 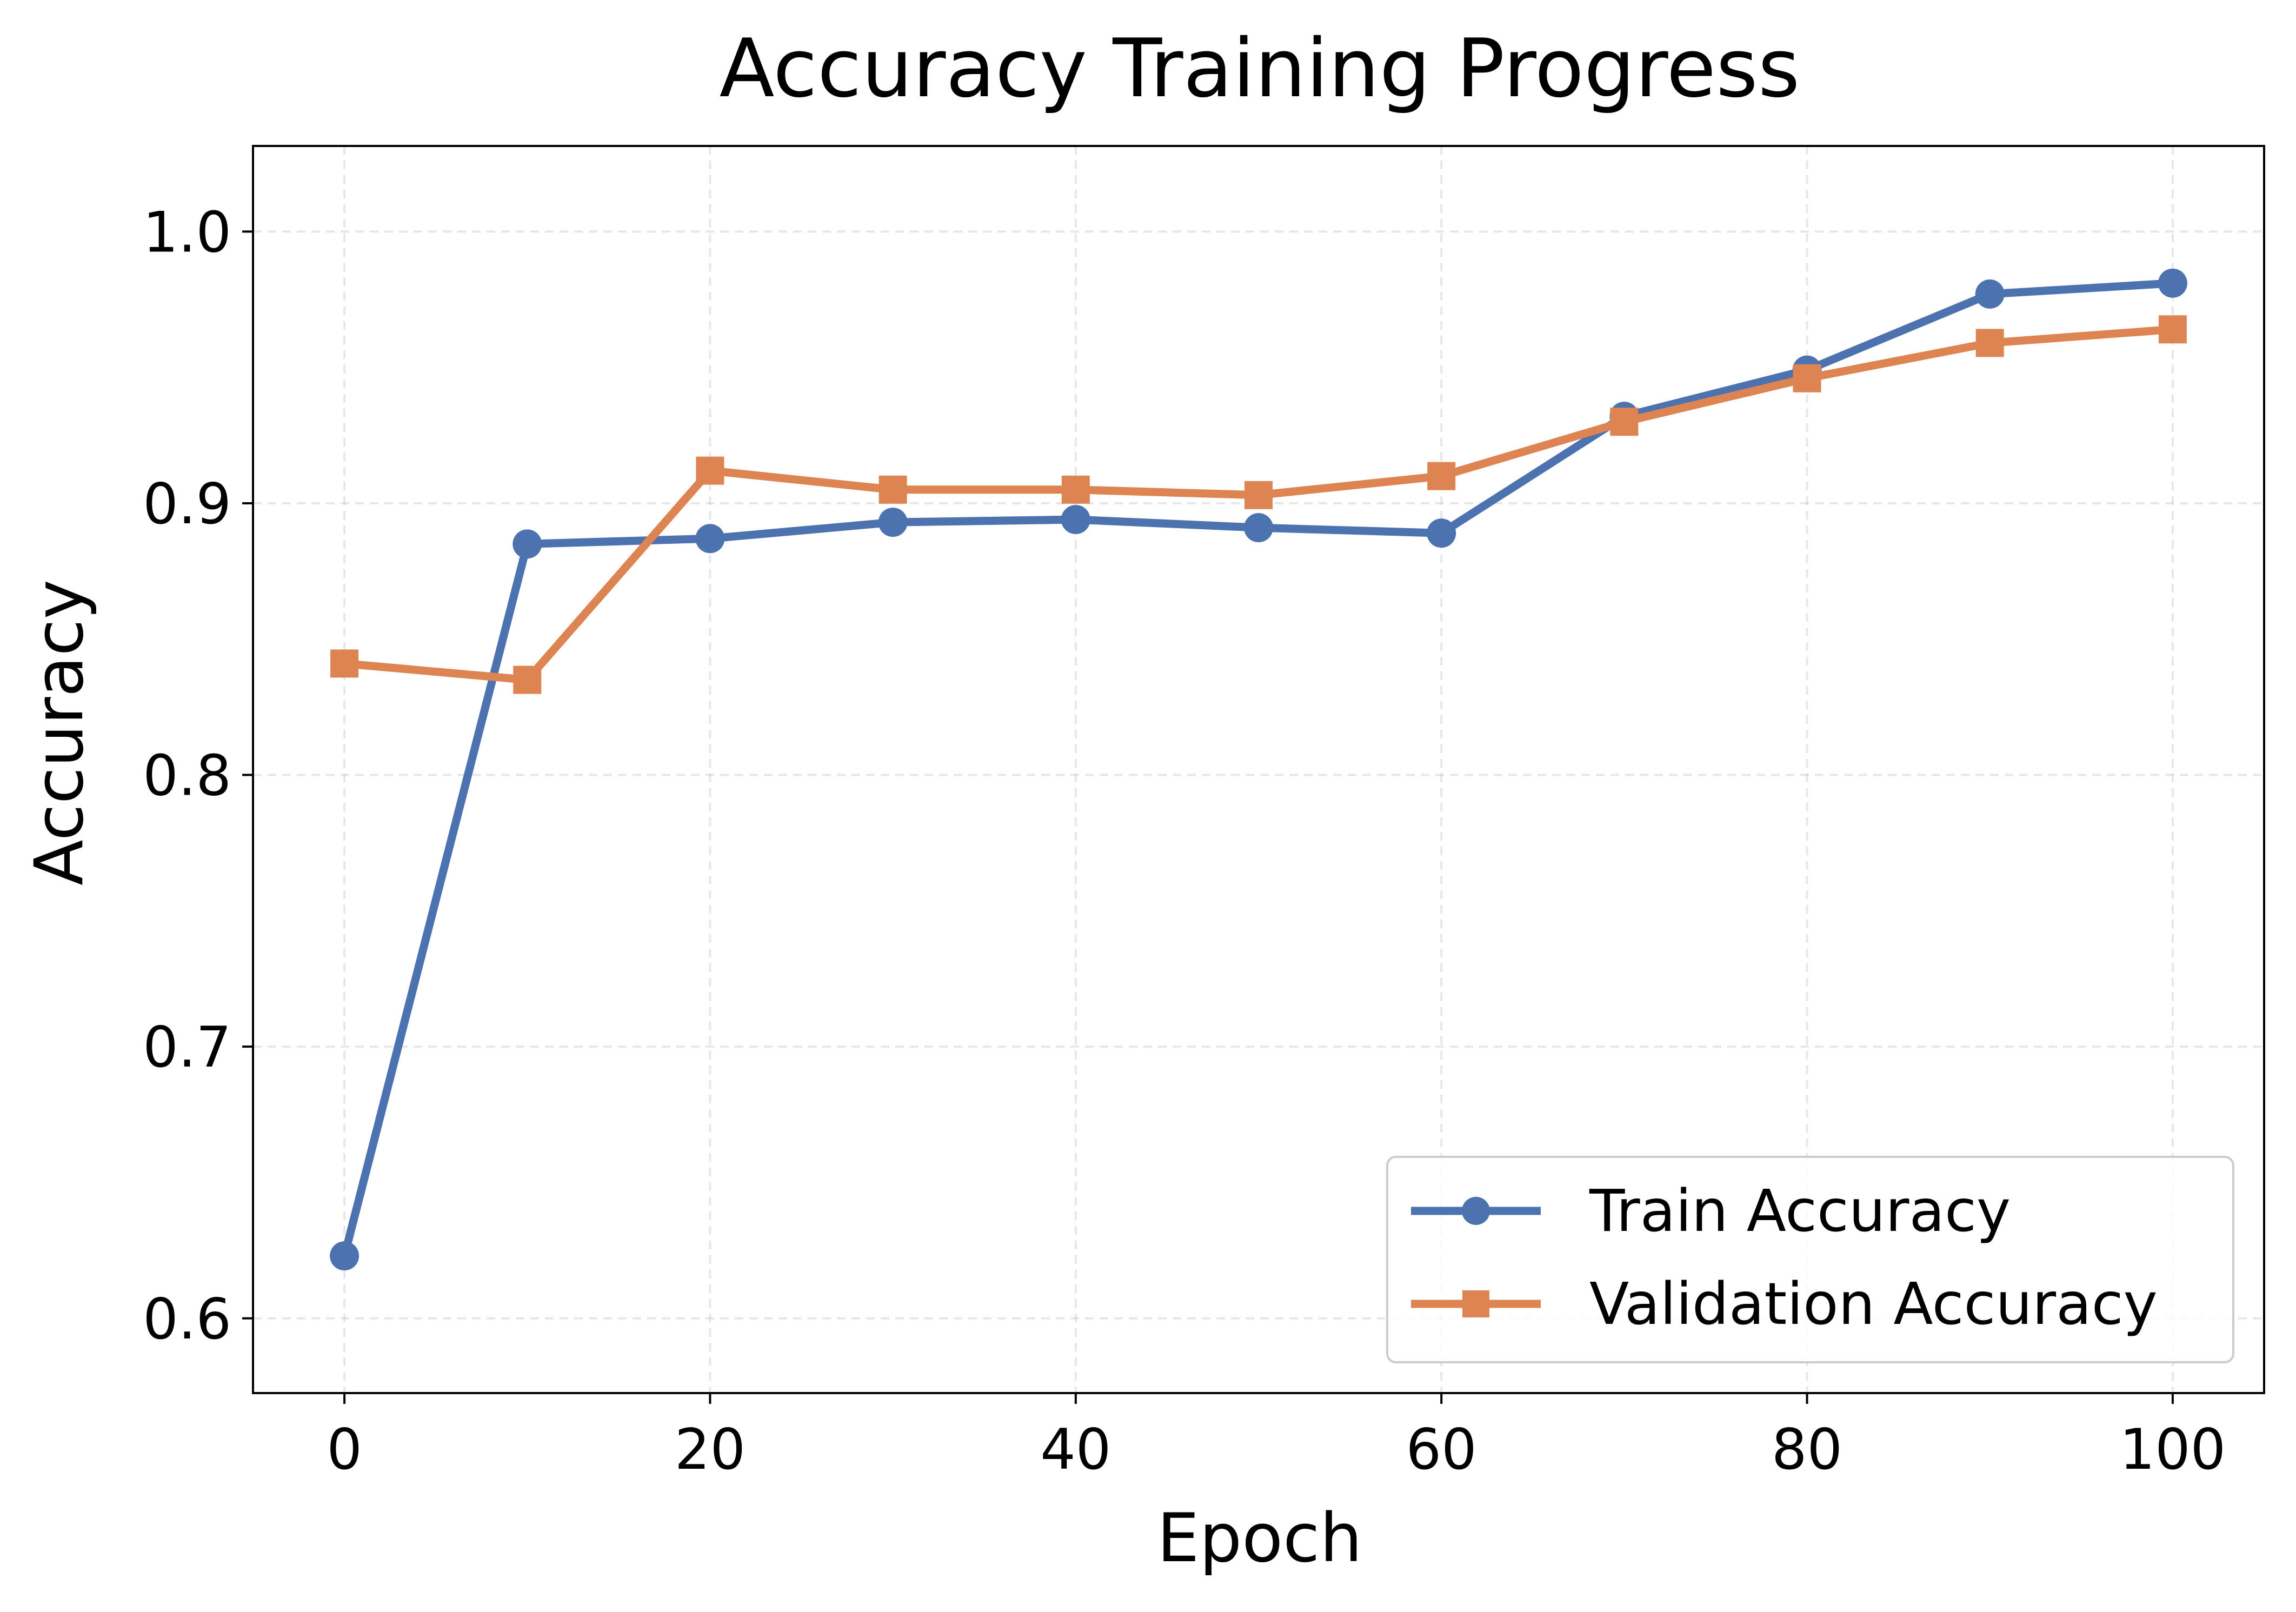 What do you see at coordinates (1476, 1303) in the screenshot?
I see `legend-marker-validation` at bounding box center [1476, 1303].